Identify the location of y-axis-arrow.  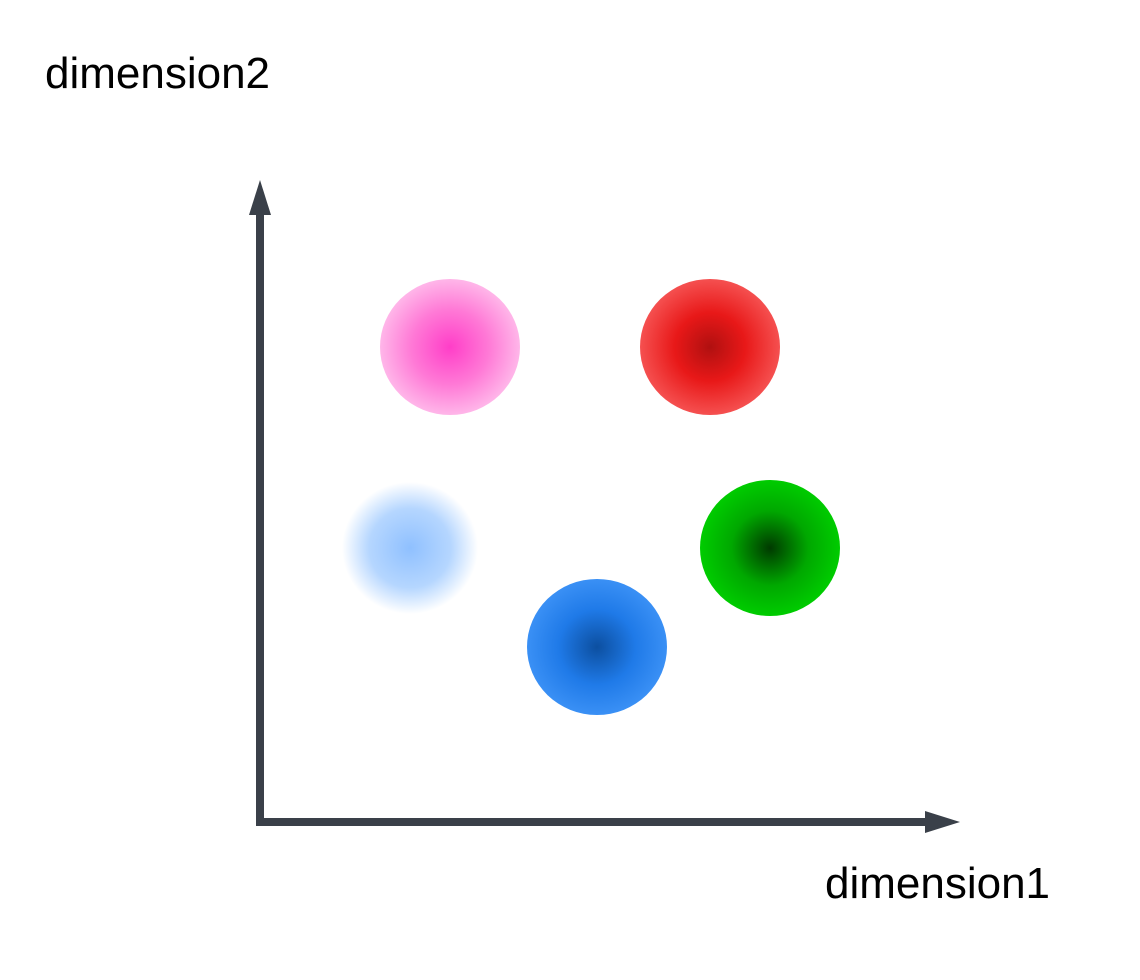
(260, 197).